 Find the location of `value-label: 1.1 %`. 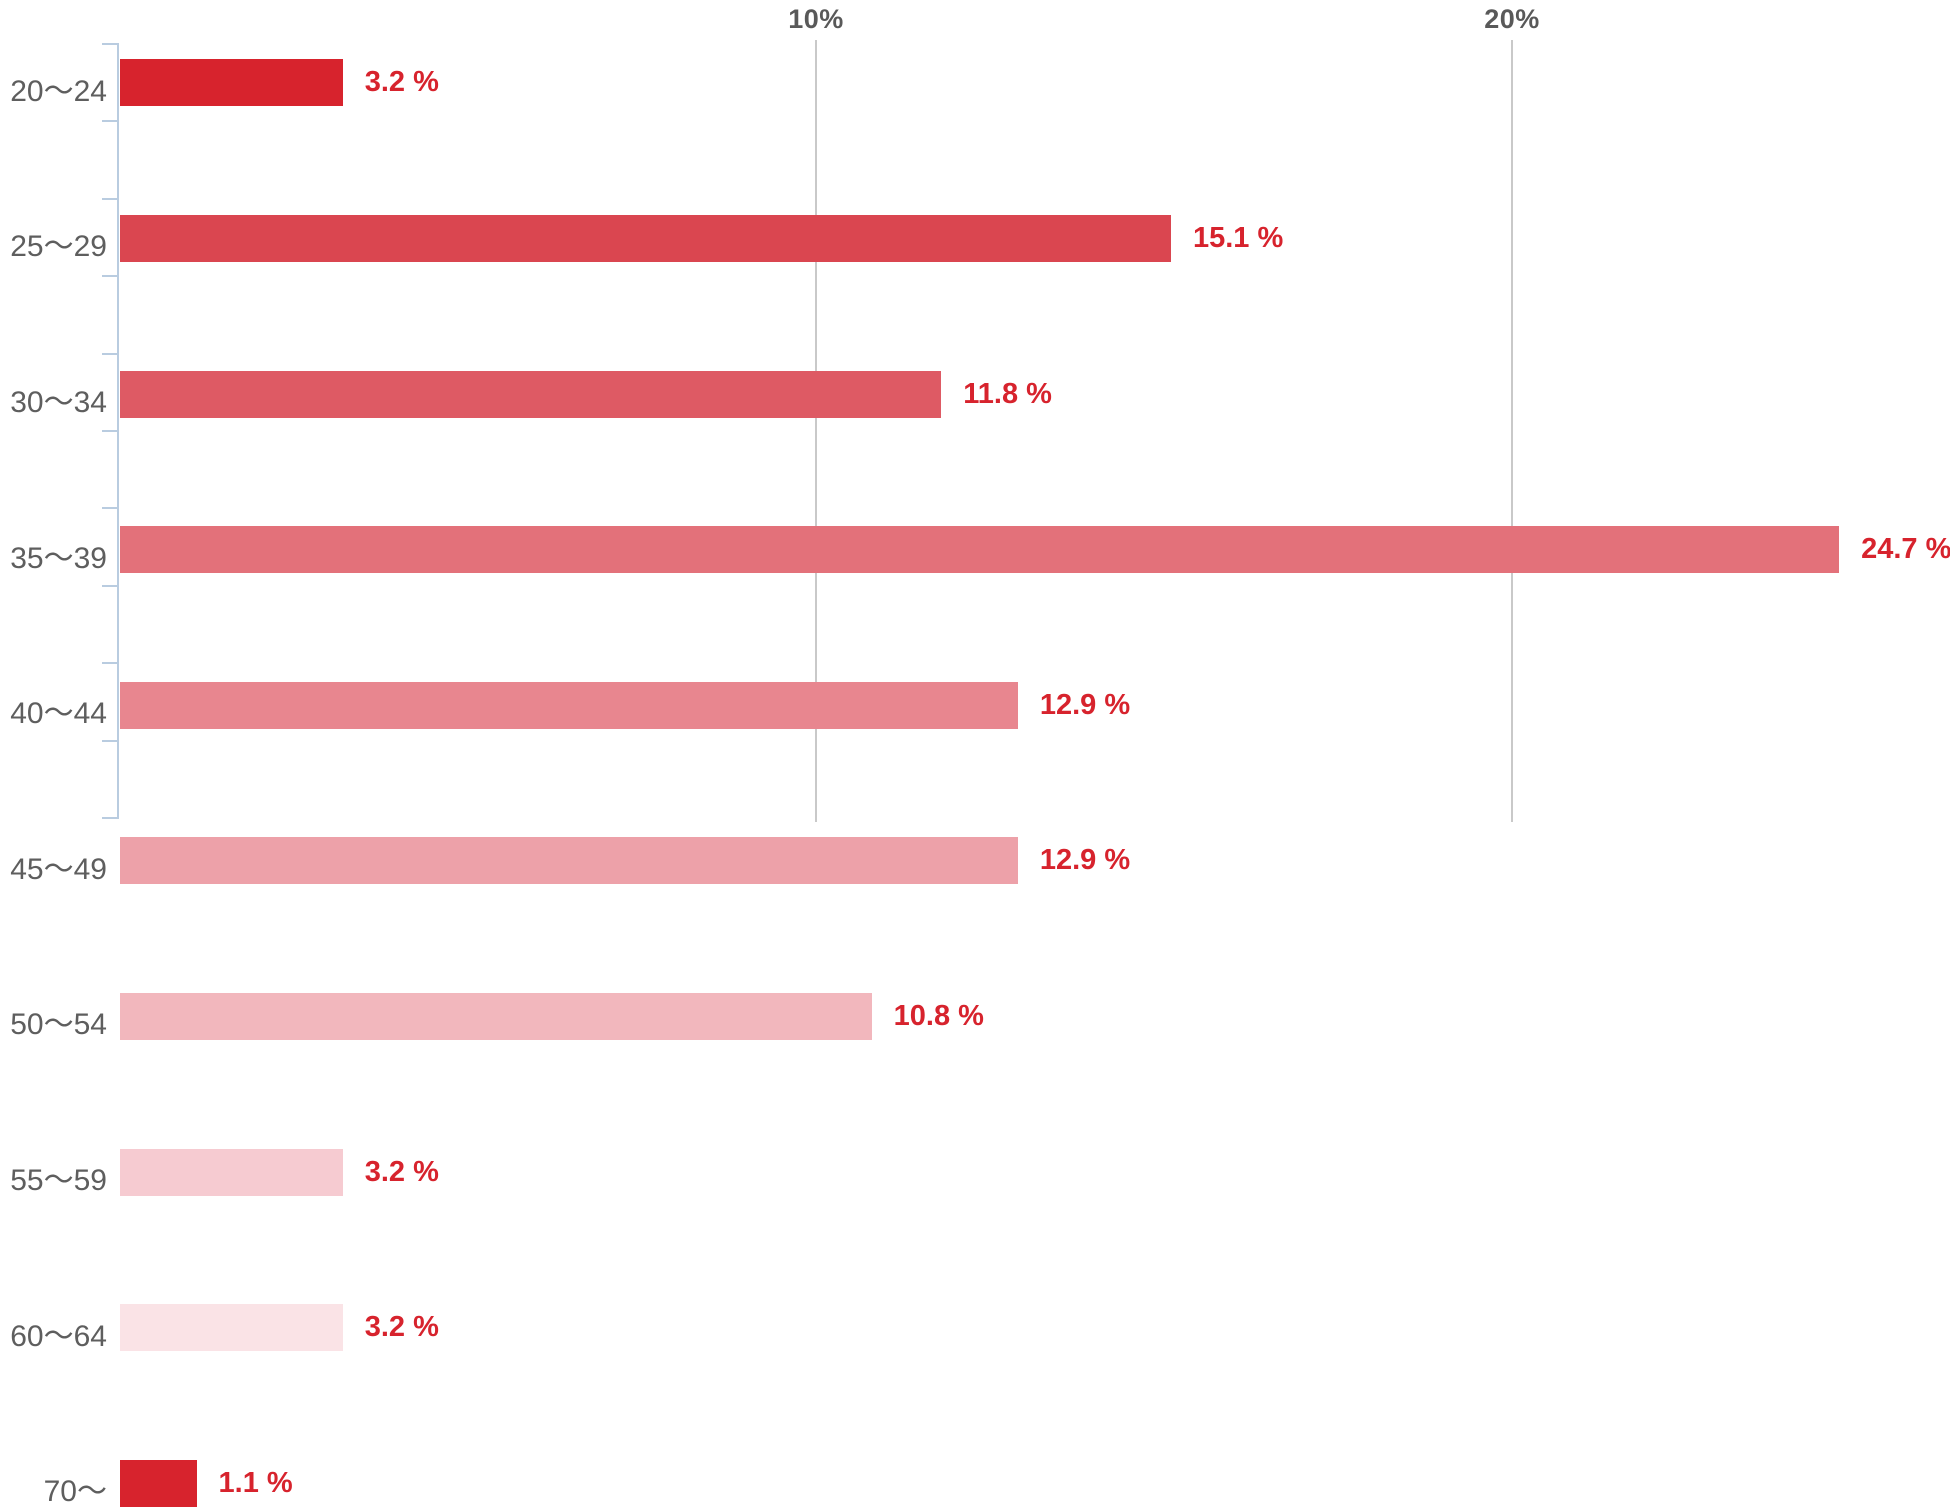

value-label: 1.1 % is located at coordinates (255, 1482).